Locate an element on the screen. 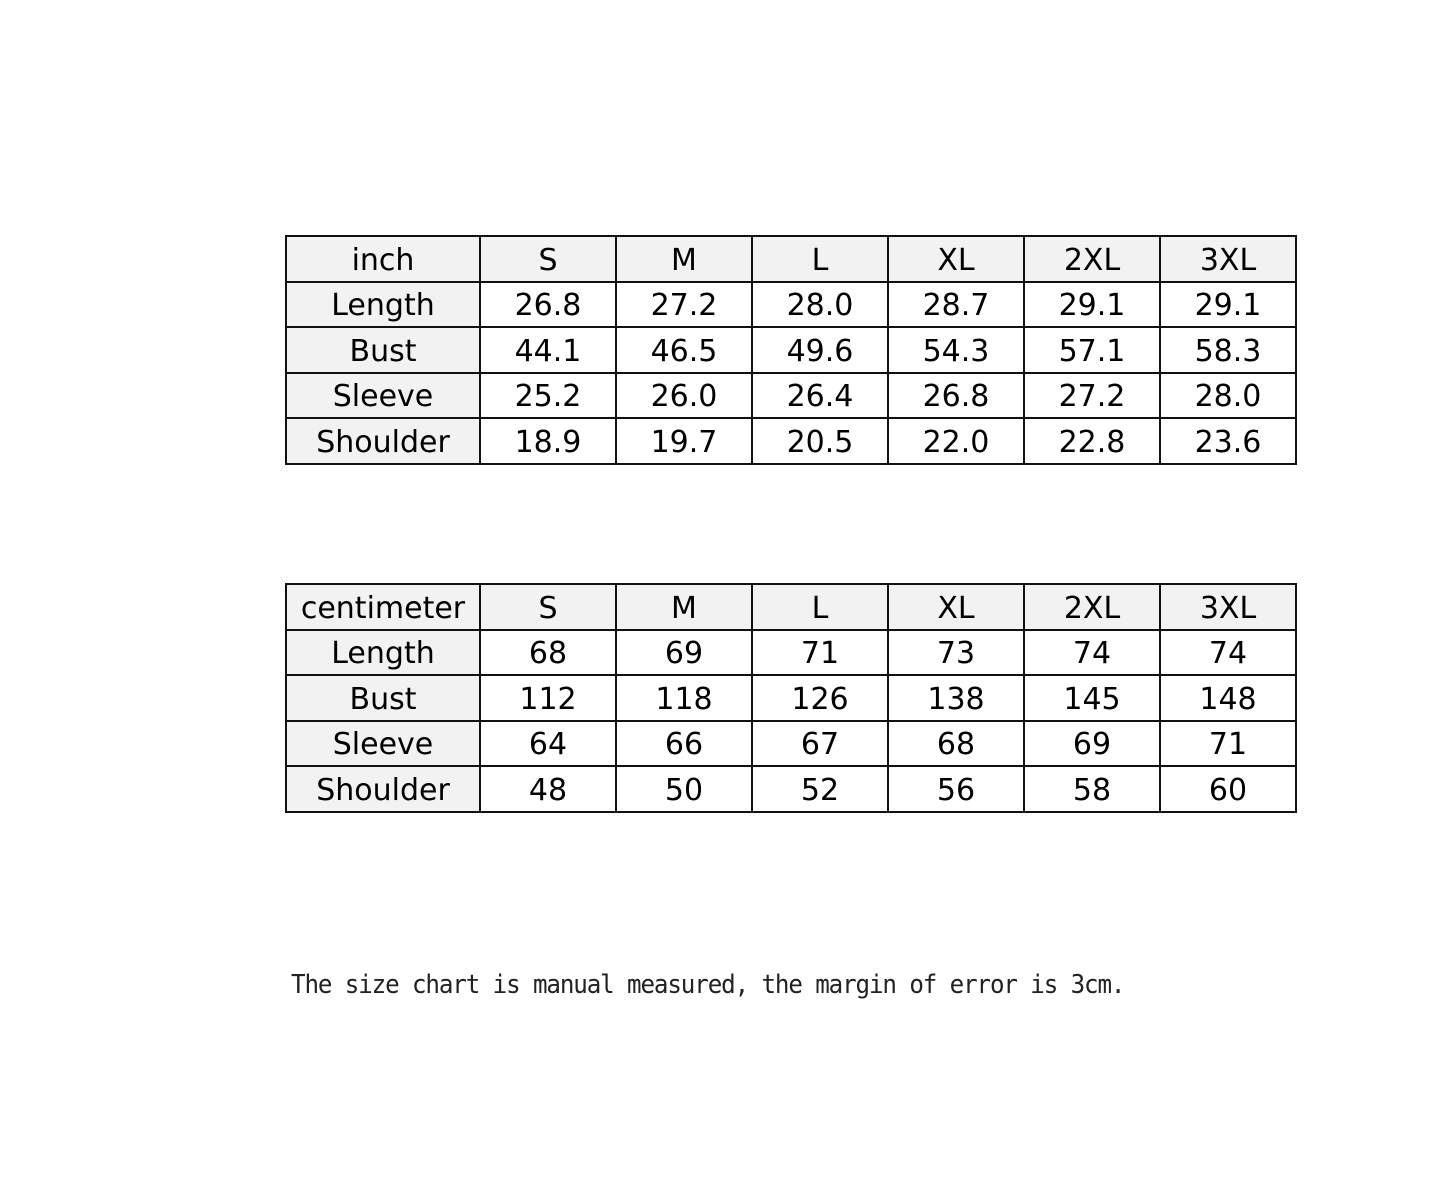  measurement-cell: 148 is located at coordinates (1228, 698).